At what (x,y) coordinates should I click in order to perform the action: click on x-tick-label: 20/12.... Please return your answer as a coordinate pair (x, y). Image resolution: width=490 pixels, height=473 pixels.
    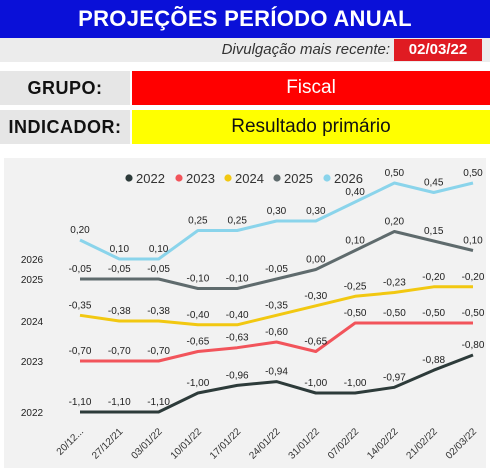
    Looking at the image, I should click on (70, 441).